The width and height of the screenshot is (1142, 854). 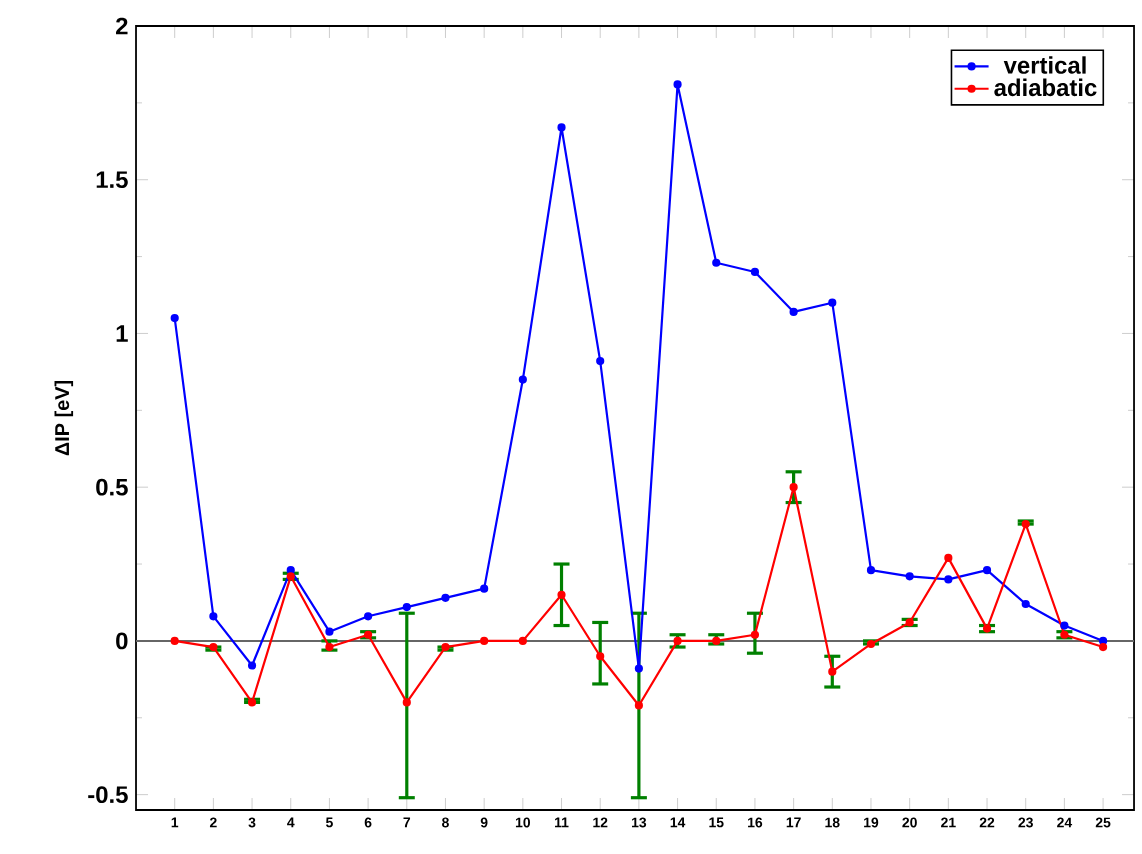 I want to click on legend-label: adiabatic, so click(x=1045, y=87).